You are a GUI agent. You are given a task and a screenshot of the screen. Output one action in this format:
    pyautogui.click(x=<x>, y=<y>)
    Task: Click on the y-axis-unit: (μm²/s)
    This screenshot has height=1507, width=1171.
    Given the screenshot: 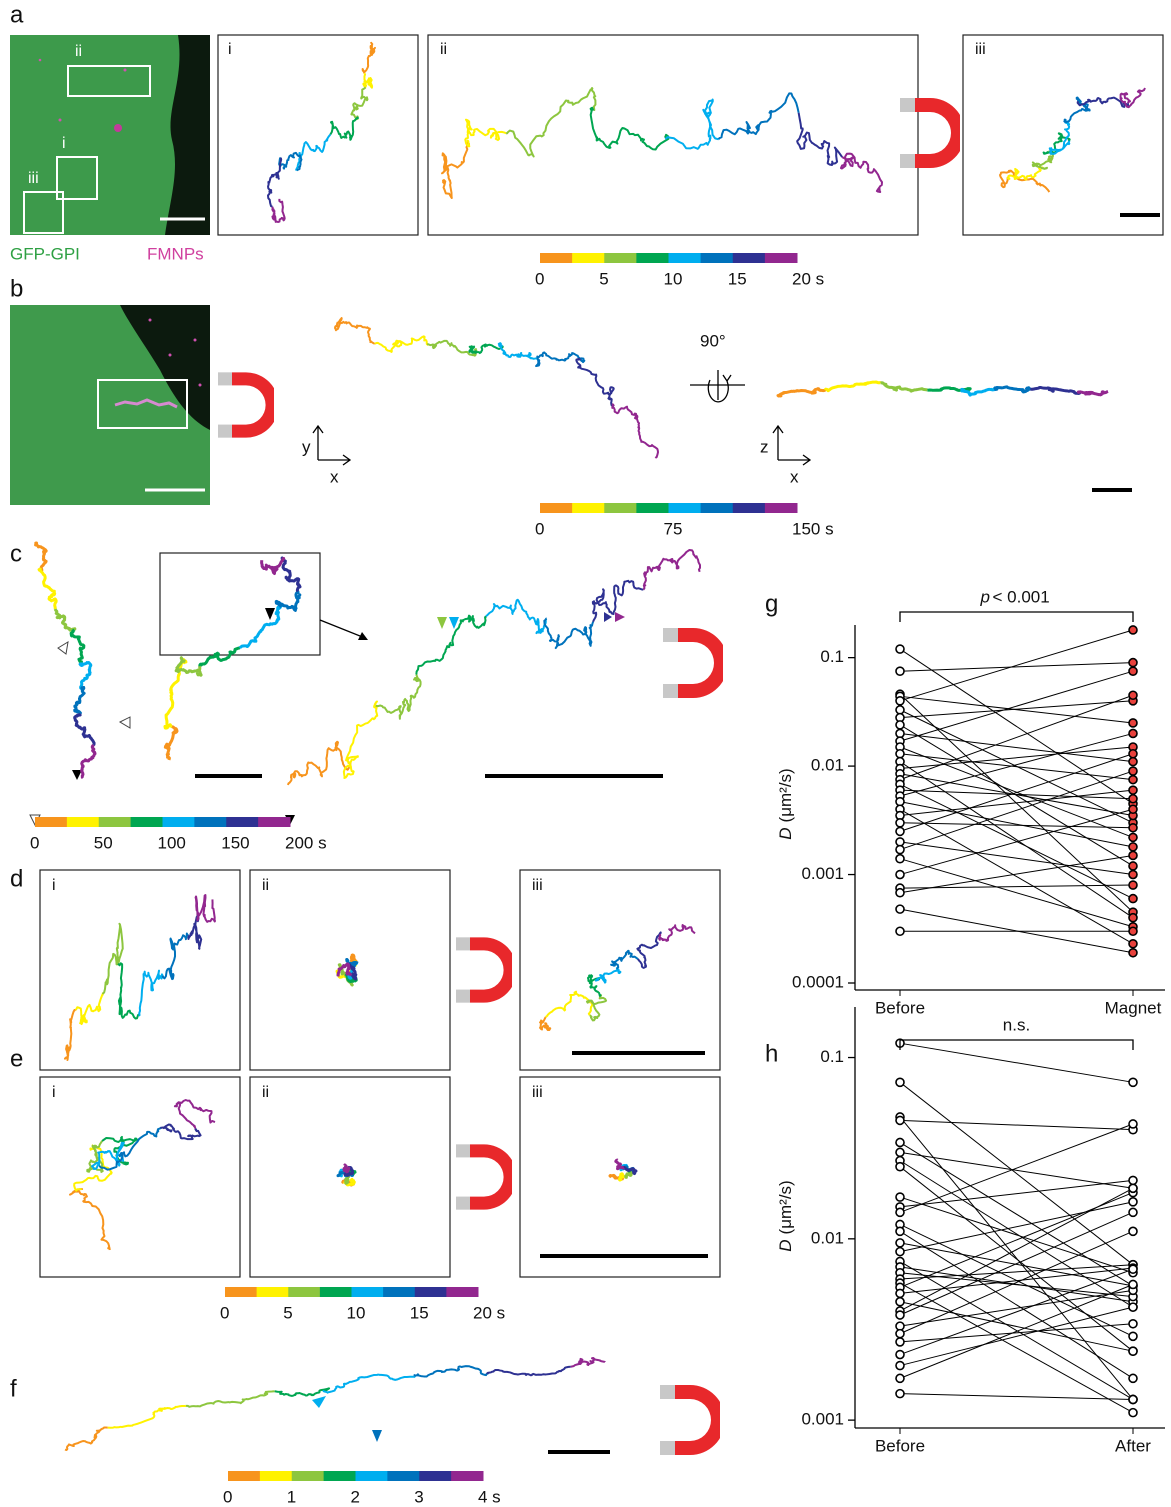 What is the action you would take?
    pyautogui.click(x=785, y=1207)
    